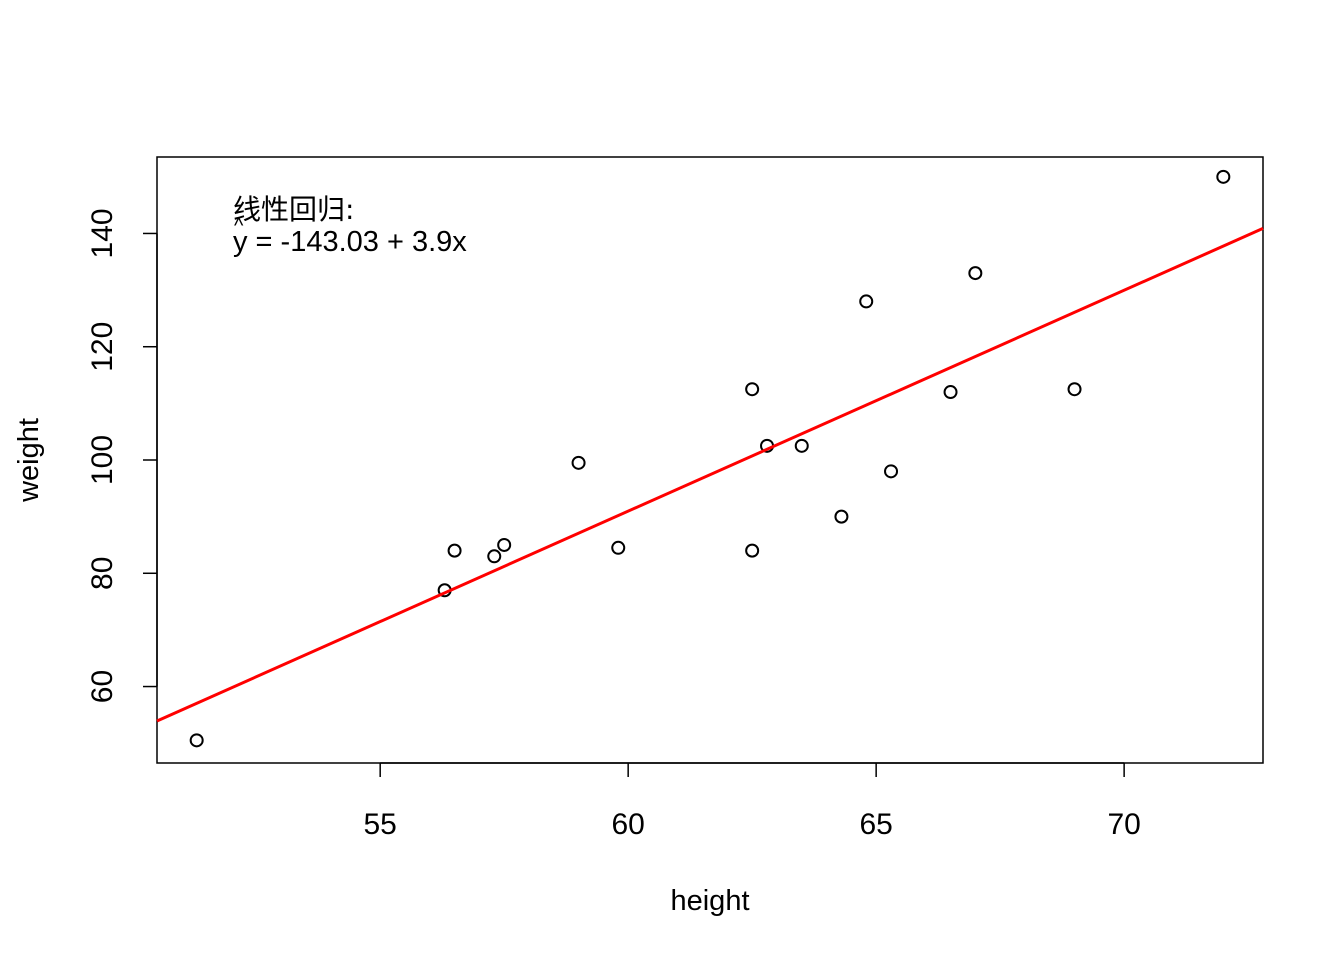 The image size is (1344, 960). I want to click on y-tick-label: 80, so click(102, 573).